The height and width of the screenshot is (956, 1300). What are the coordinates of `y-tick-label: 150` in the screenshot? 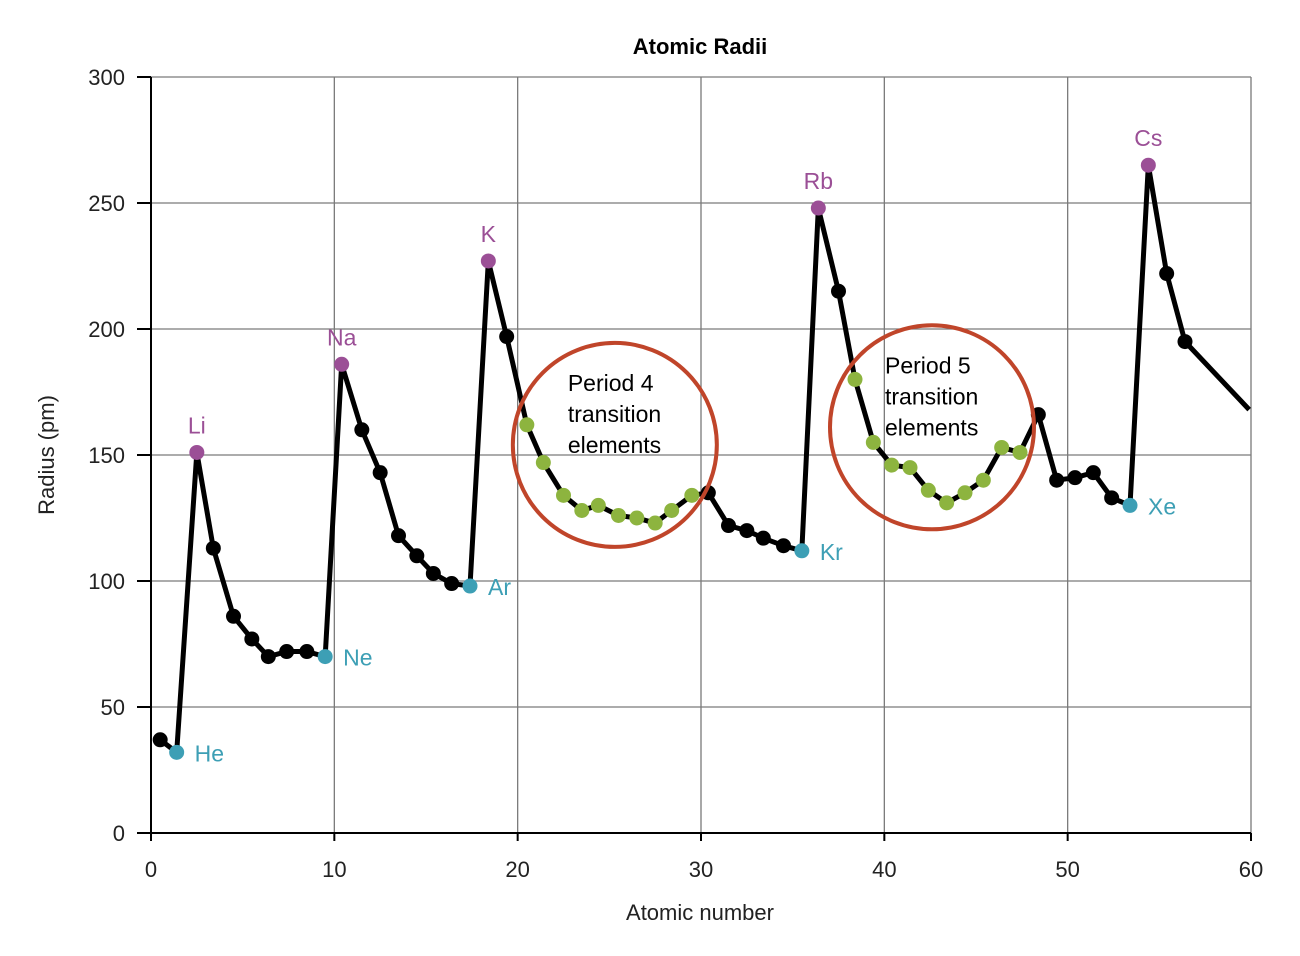 It's located at (106, 455).